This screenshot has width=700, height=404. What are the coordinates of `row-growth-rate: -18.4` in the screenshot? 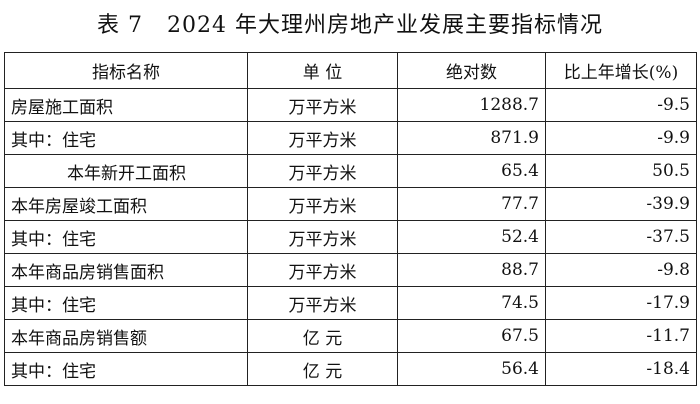 It's located at (621, 369).